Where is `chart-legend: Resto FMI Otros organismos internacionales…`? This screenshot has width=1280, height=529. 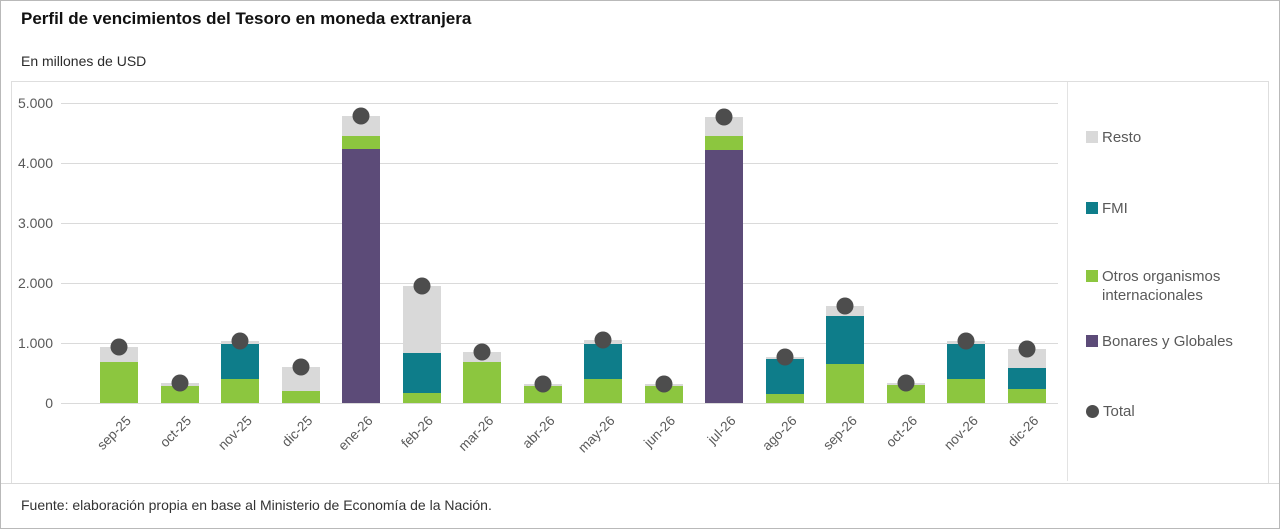 chart-legend: Resto FMI Otros organismos internacionales… is located at coordinates (1178, 281).